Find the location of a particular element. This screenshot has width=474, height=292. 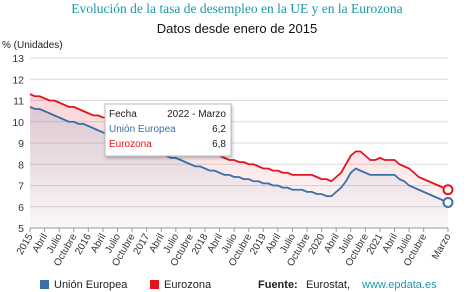

tooltip is located at coordinates (168, 130).